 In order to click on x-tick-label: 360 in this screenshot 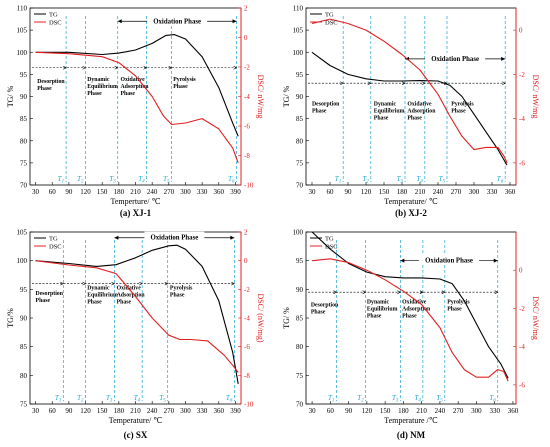, I will do `click(219, 411)`.